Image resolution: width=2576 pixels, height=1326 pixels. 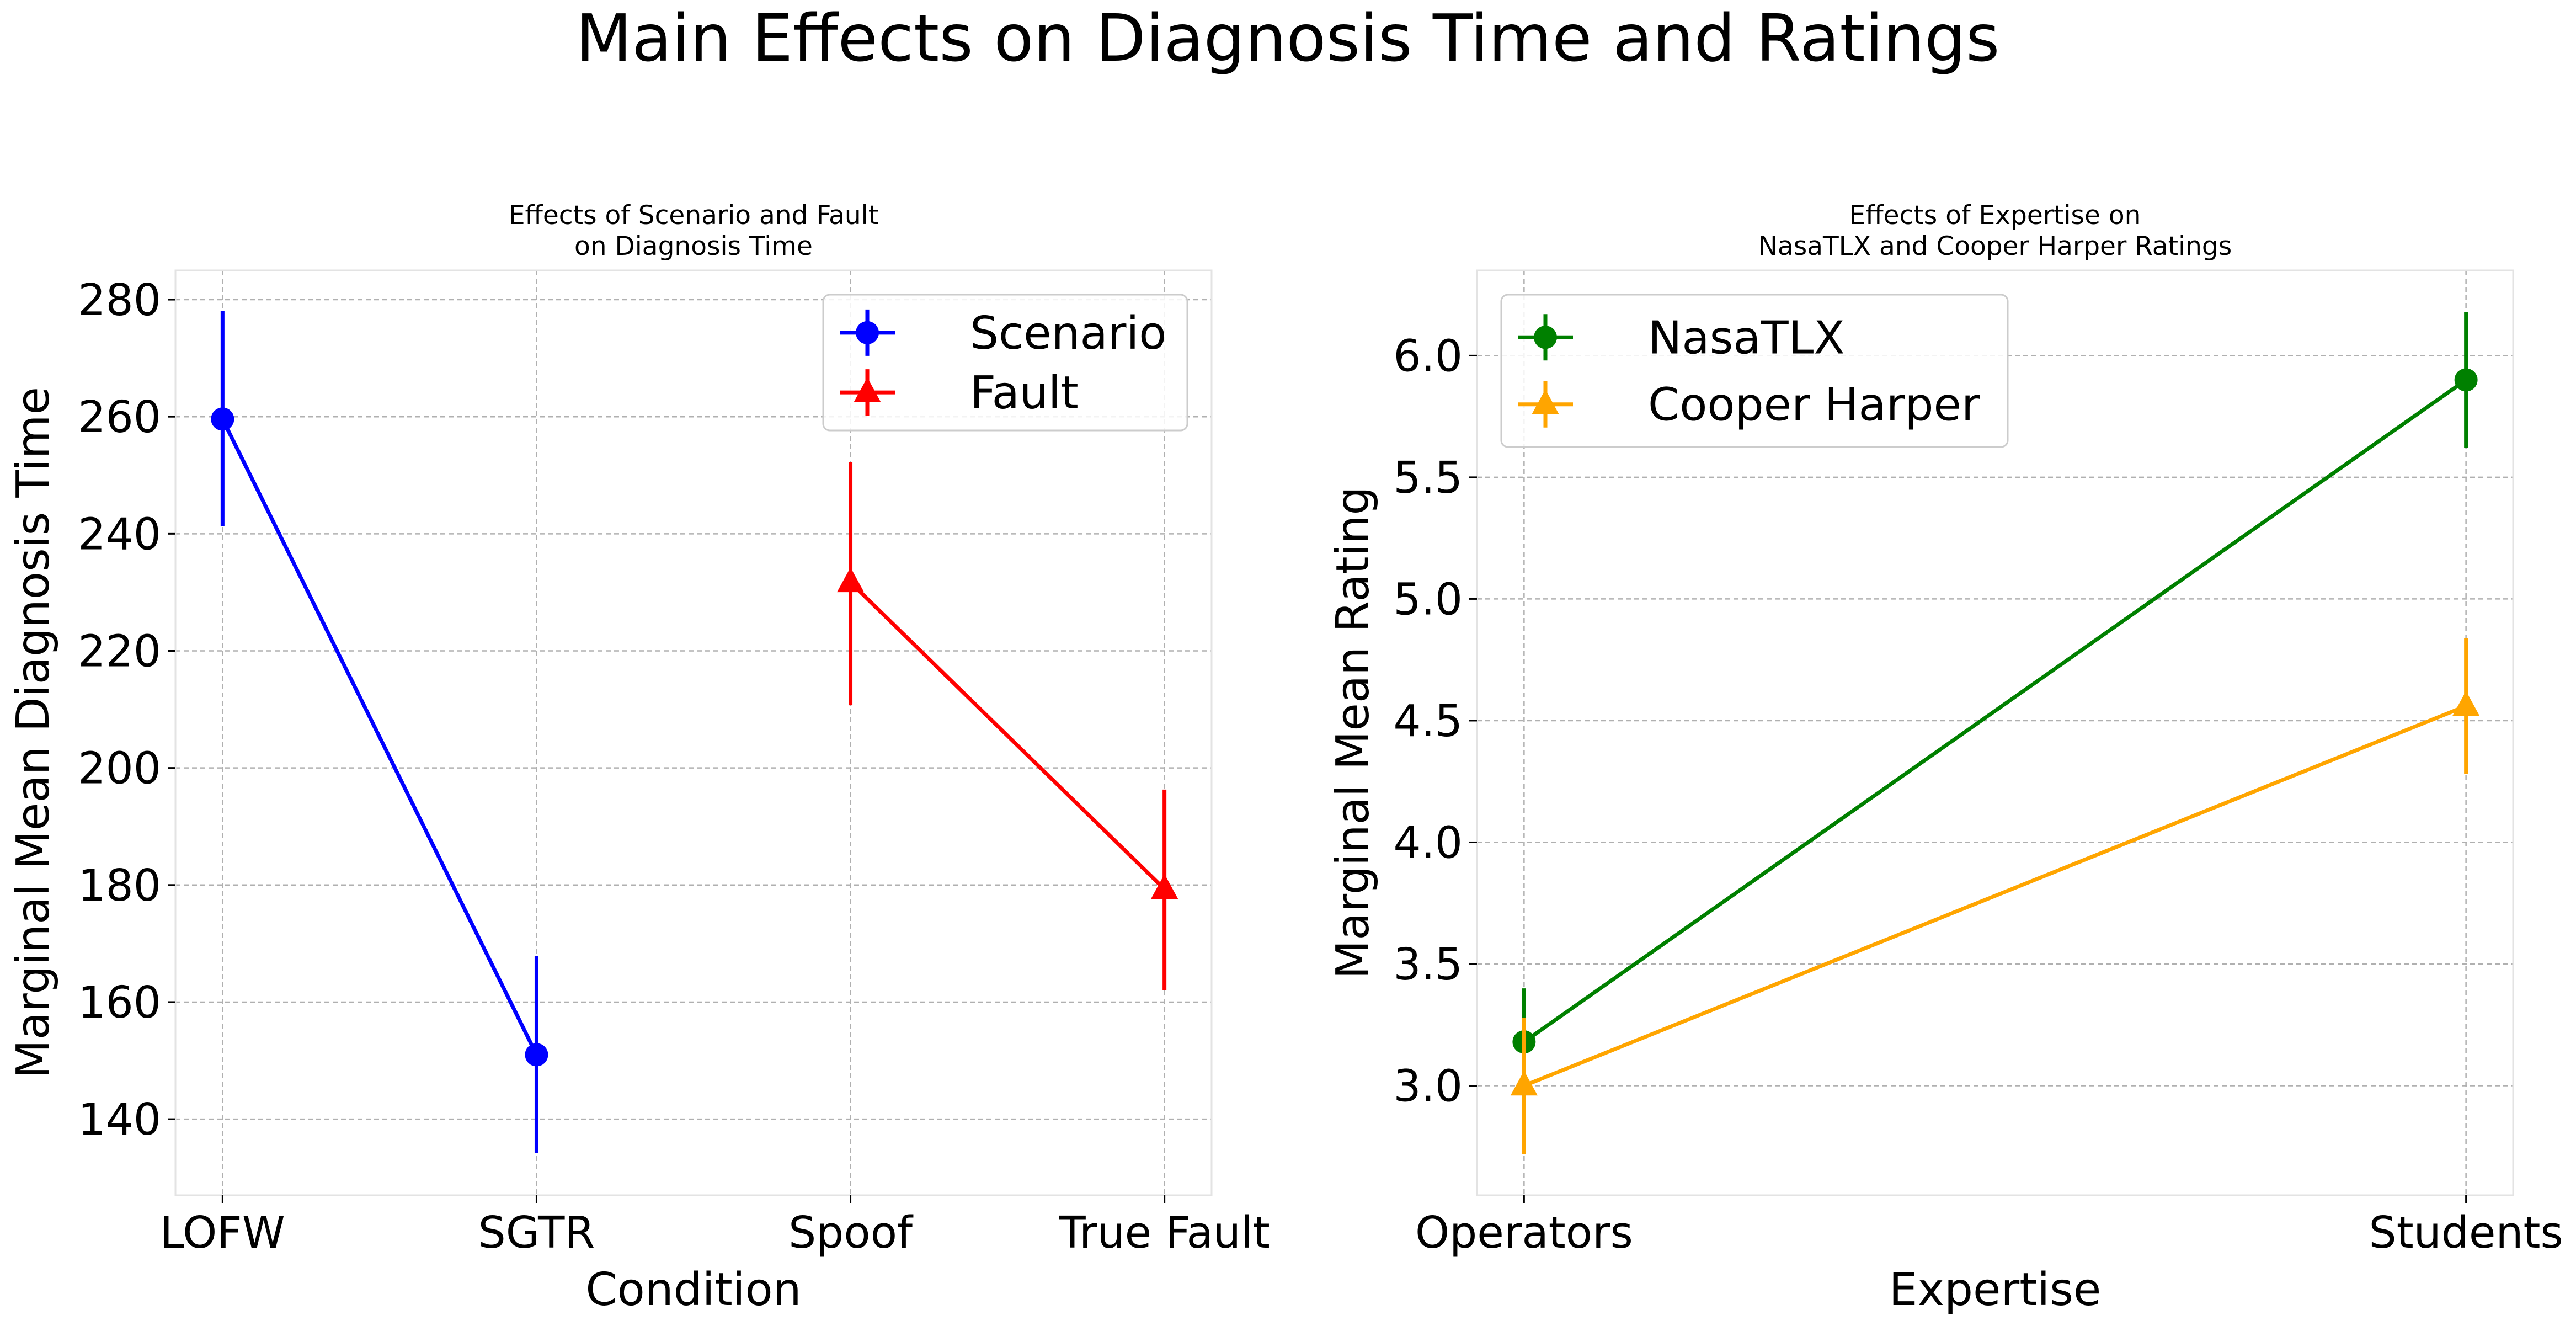 What do you see at coordinates (536, 1232) in the screenshot?
I see `x-tick-label-sgtr: SGTR` at bounding box center [536, 1232].